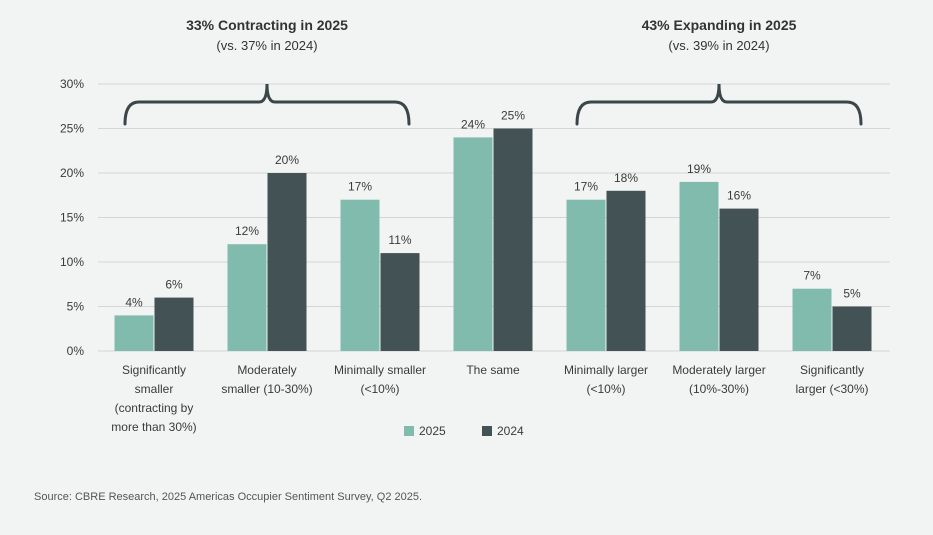  Describe the element at coordinates (606, 379) in the screenshot. I see `x-tick-label: Minimally larger (<10%)` at that location.